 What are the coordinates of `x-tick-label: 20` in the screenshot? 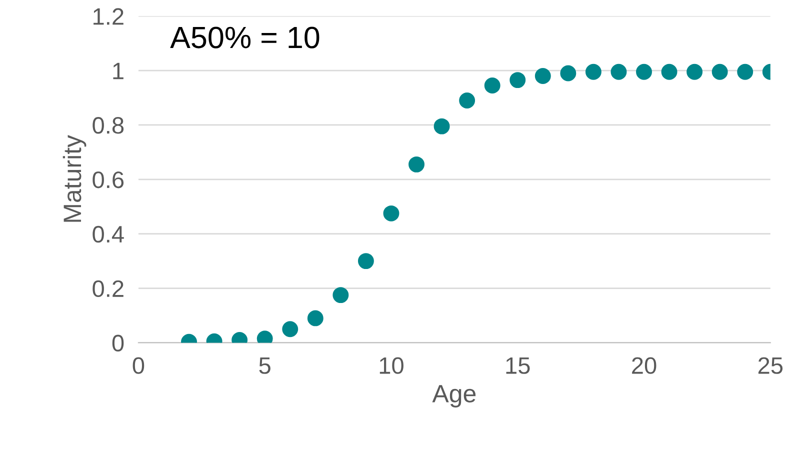 It's located at (644, 365).